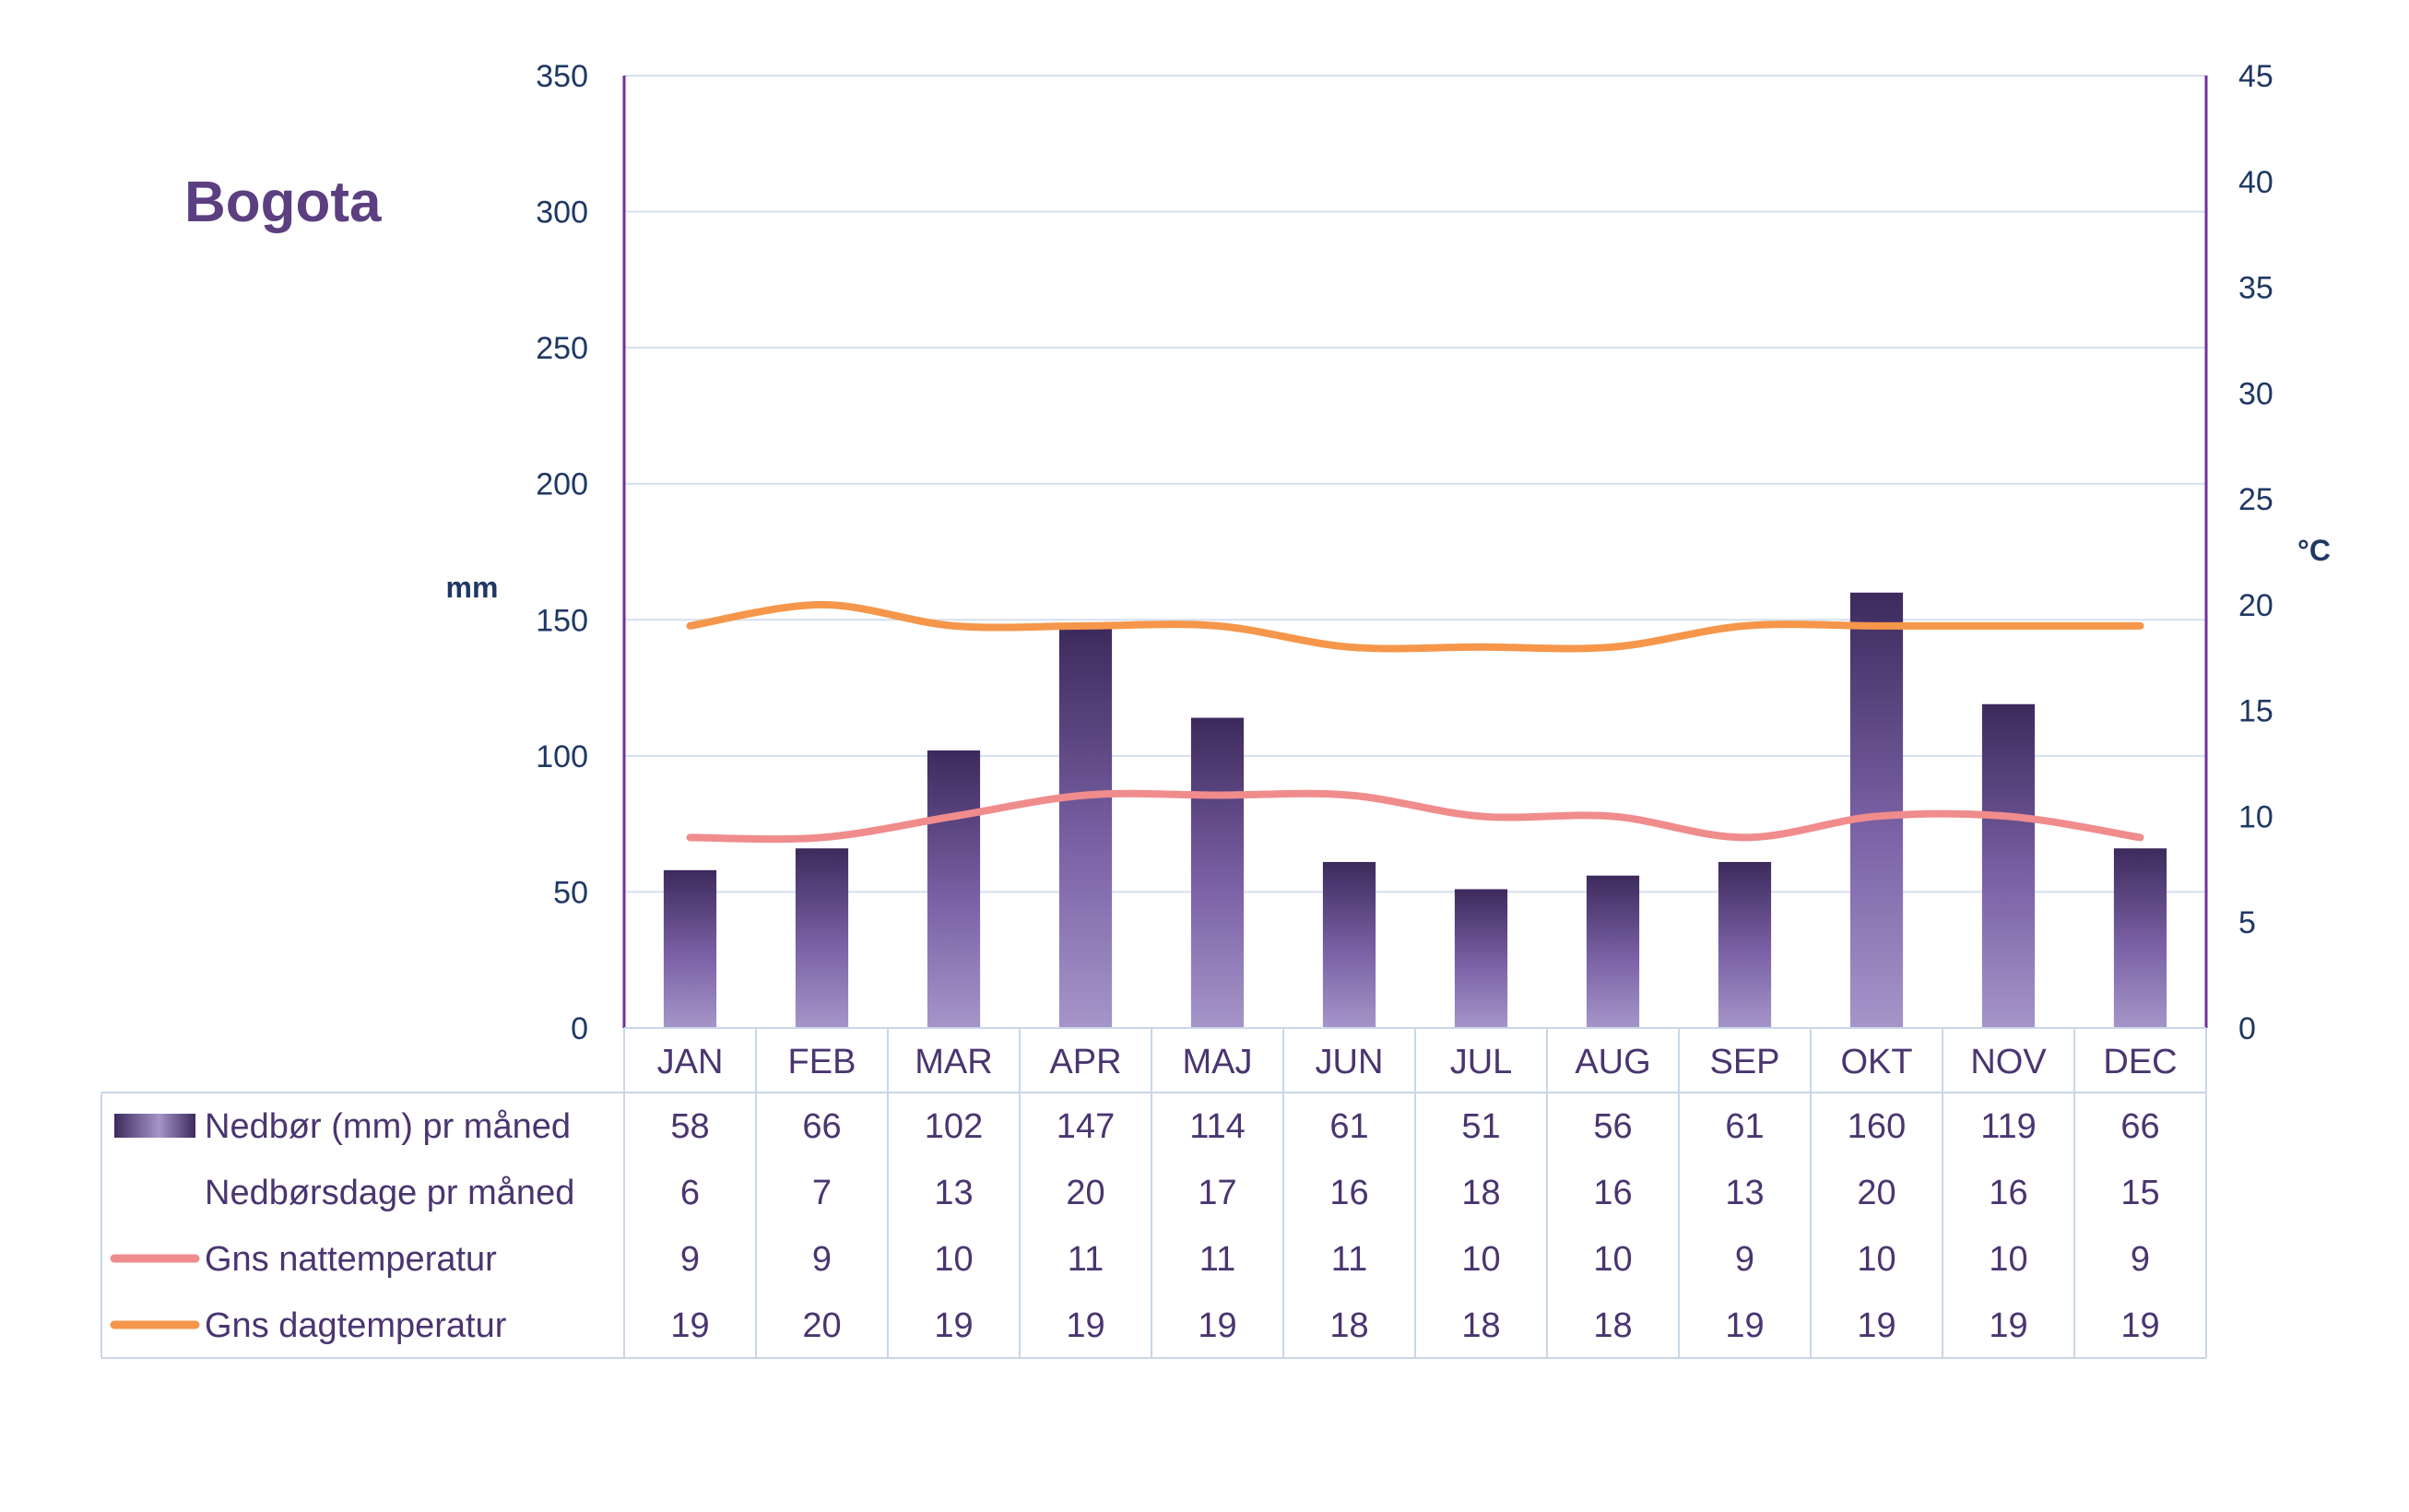 The height and width of the screenshot is (1512, 2409). What do you see at coordinates (1744, 1062) in the screenshot?
I see `category-label: SEP` at bounding box center [1744, 1062].